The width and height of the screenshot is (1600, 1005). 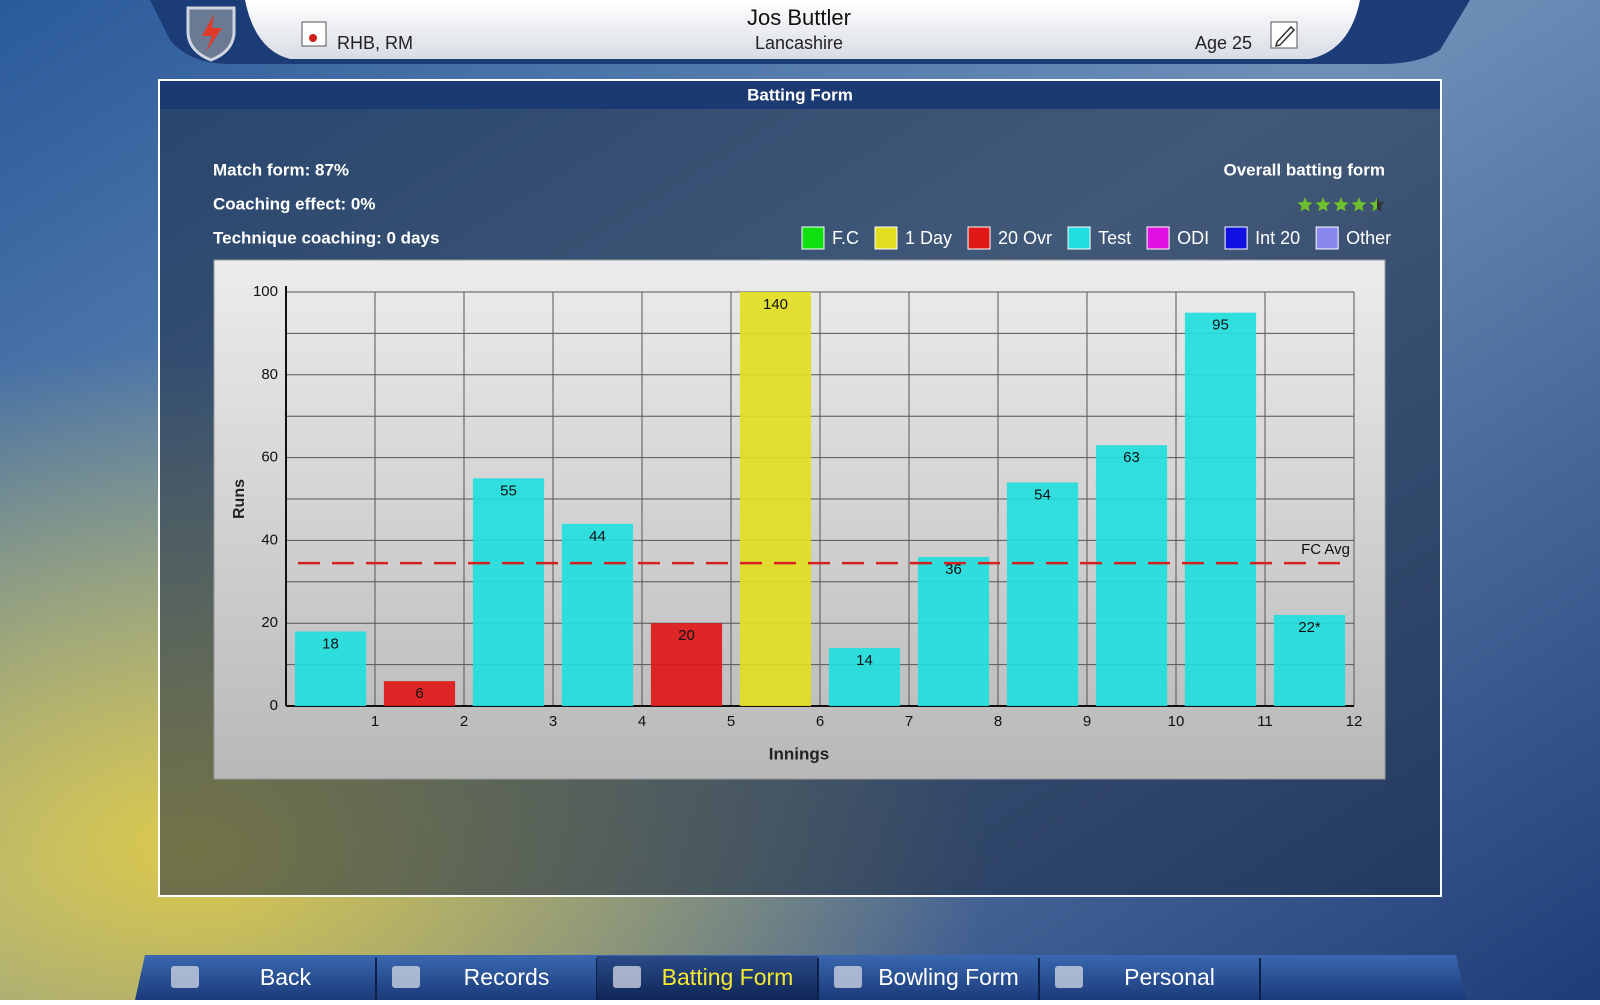 What do you see at coordinates (212, 33) in the screenshot?
I see `badge-bolt` at bounding box center [212, 33].